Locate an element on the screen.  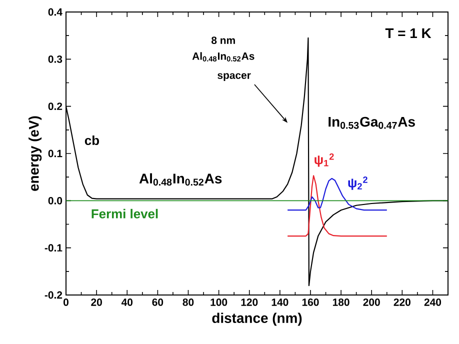
annotation: spacer is located at coordinates (234, 77).